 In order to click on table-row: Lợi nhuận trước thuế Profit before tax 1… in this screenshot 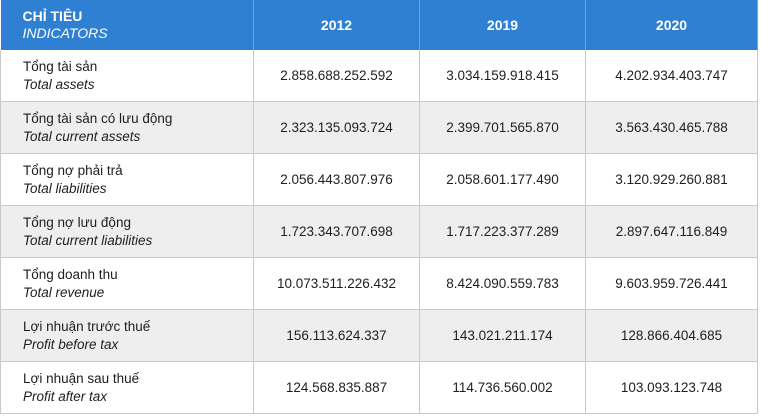, I will do `click(379, 335)`.